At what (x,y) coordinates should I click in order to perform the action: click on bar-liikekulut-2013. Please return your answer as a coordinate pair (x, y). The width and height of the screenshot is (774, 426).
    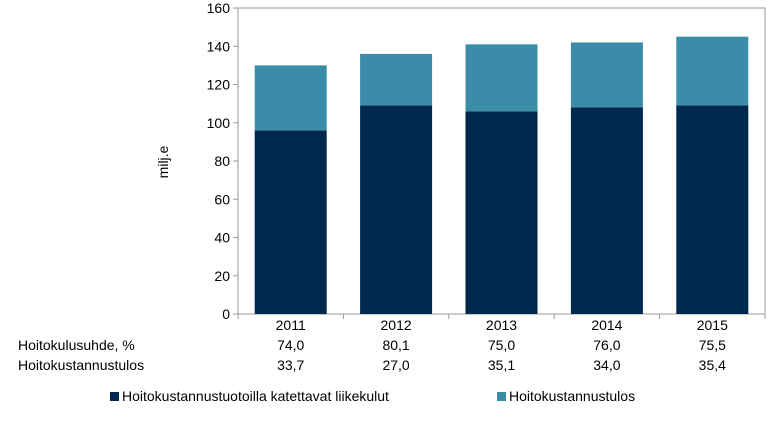
    Looking at the image, I should click on (501, 213).